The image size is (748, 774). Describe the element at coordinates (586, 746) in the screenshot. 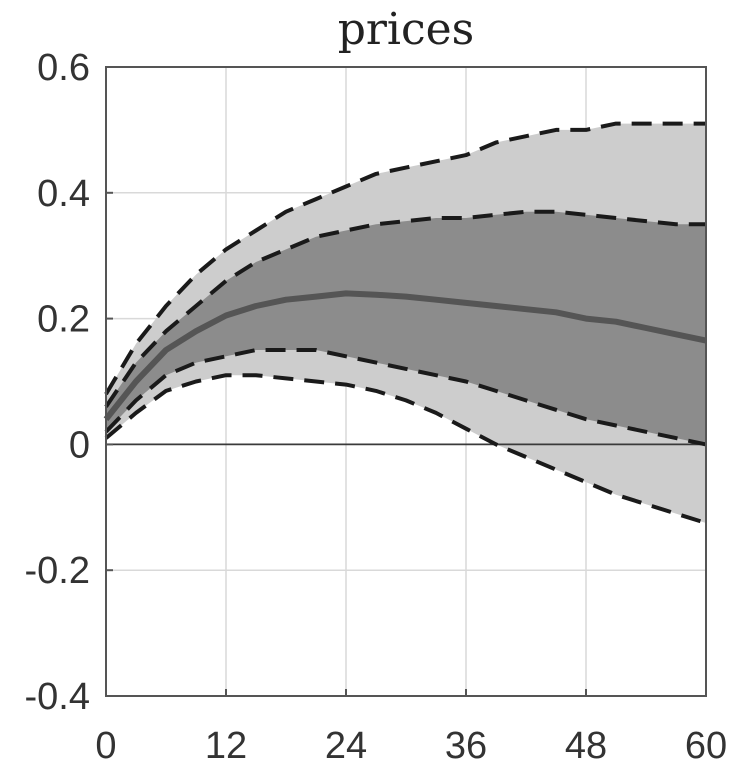

I see `x-tick-label: 48` at that location.